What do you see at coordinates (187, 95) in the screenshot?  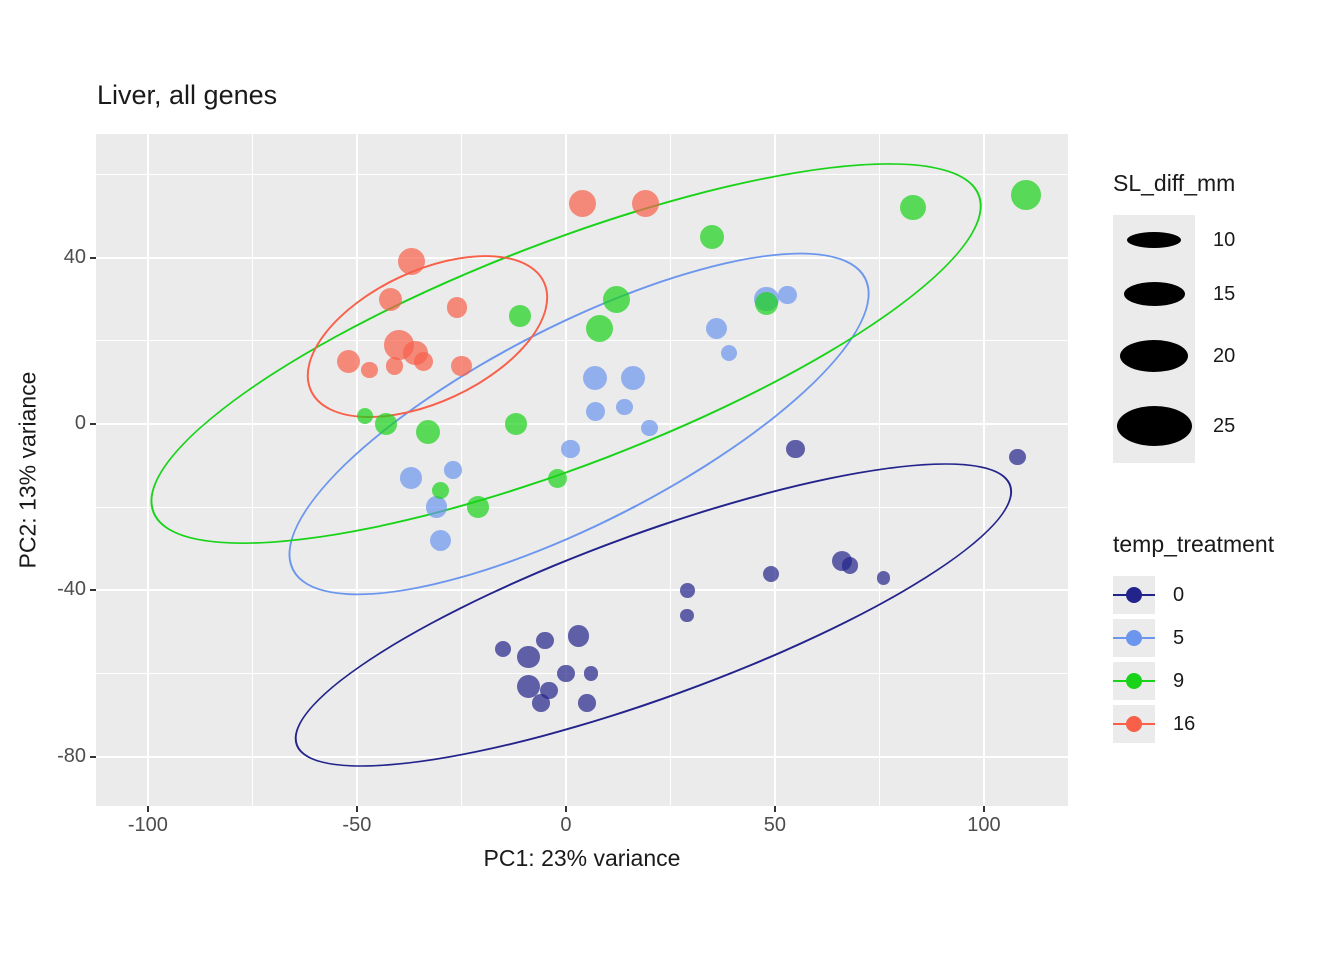 I see `plot-title: Liver, all genes` at bounding box center [187, 95].